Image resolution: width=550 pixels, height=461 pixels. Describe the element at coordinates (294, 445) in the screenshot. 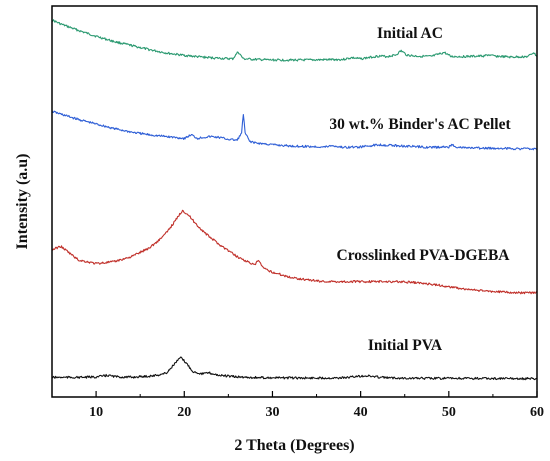

I see `x-axis-label: 2 Theta (Degrees)` at that location.